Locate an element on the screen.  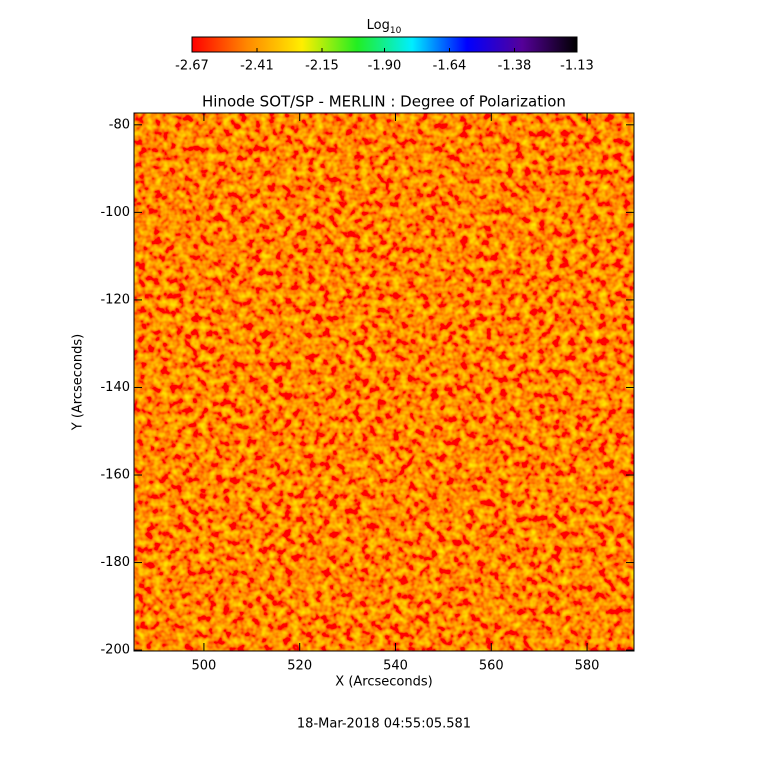
x-tick-label: 500 is located at coordinates (204, 666).